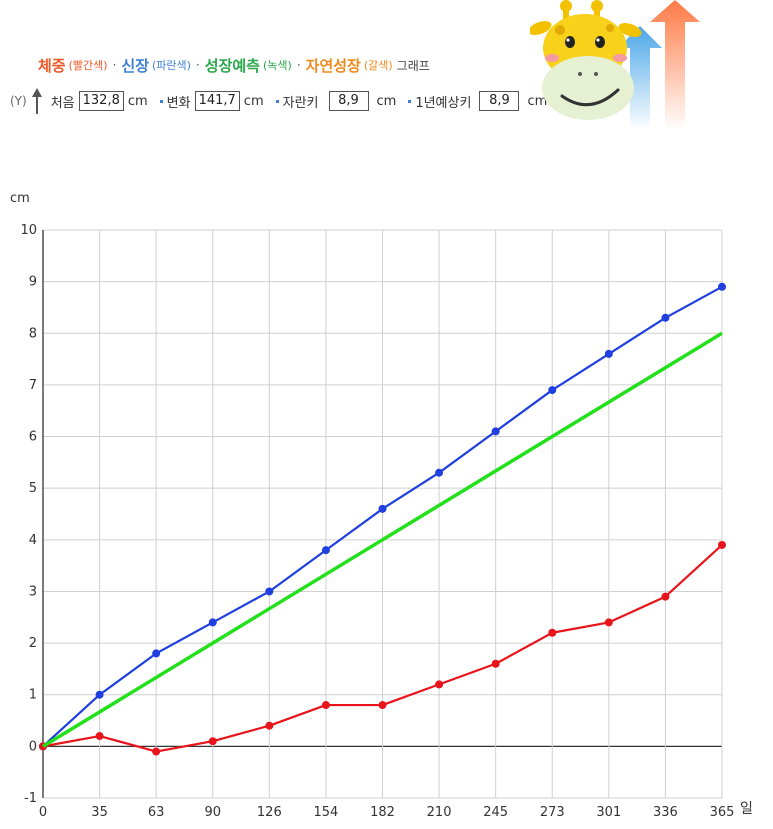 The image size is (773, 829). I want to click on x-tick-label: 0, so click(43, 812).